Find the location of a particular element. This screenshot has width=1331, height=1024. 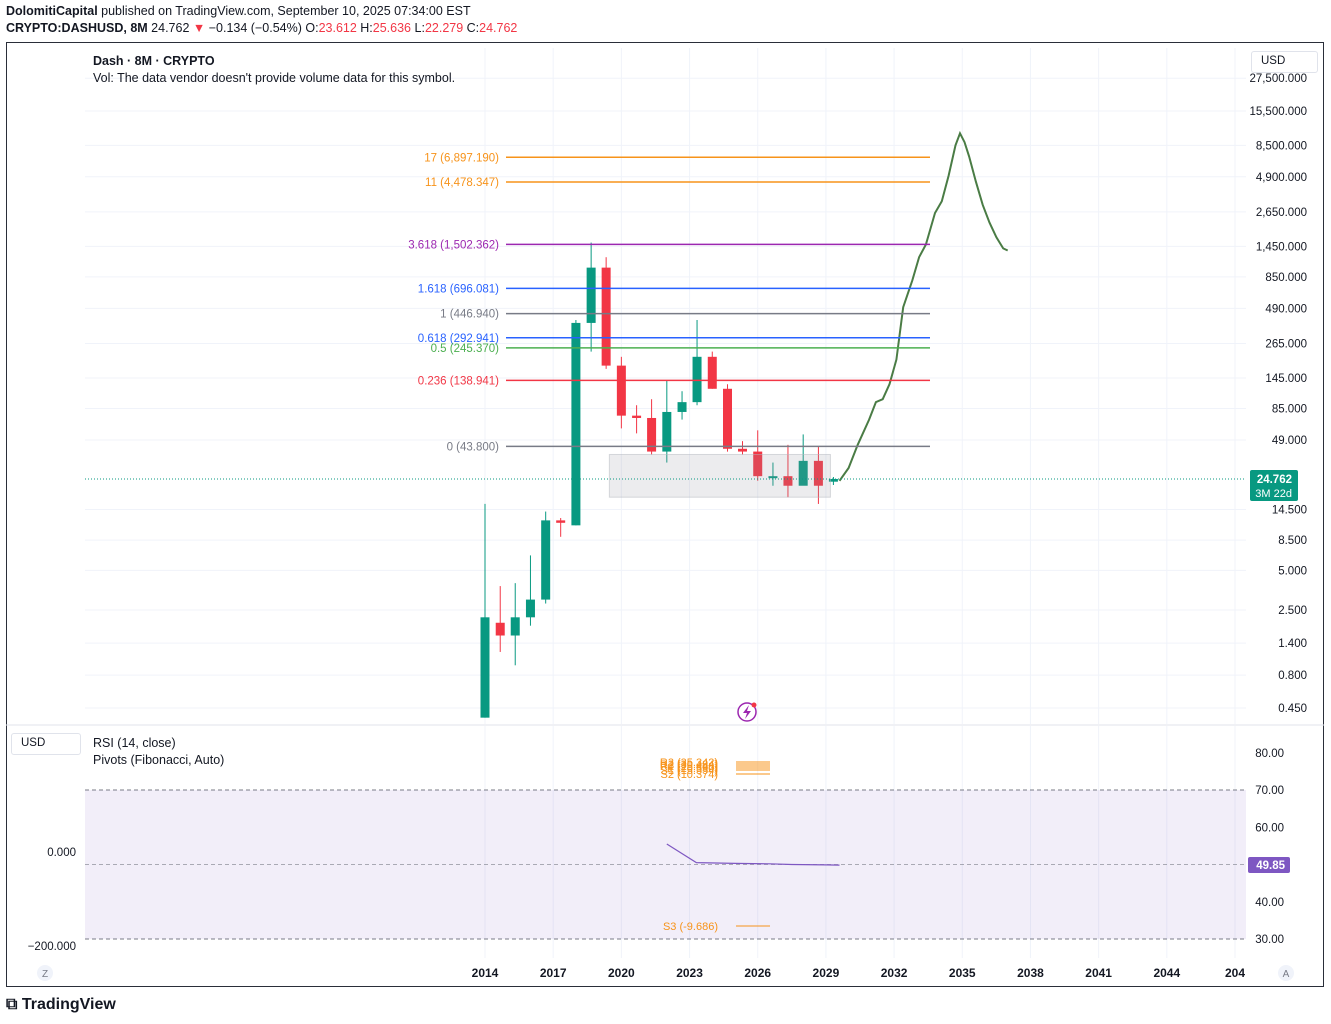

change-value: −0.134 (−0.54%) is located at coordinates (255, 28).